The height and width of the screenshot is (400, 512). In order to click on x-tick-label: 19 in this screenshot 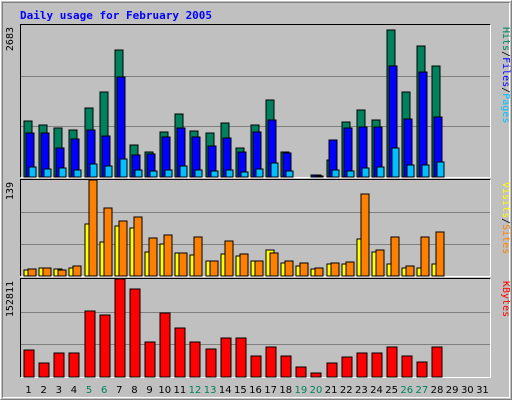, I will do `click(301, 390)`.